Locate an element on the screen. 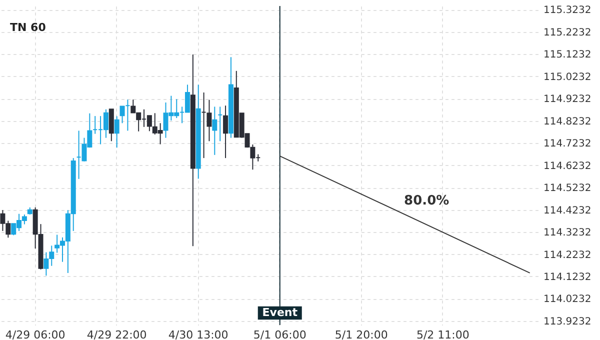 Image resolution: width=600 pixels, height=340 pixels. y-tick-label: 114.8232 is located at coordinates (568, 122).